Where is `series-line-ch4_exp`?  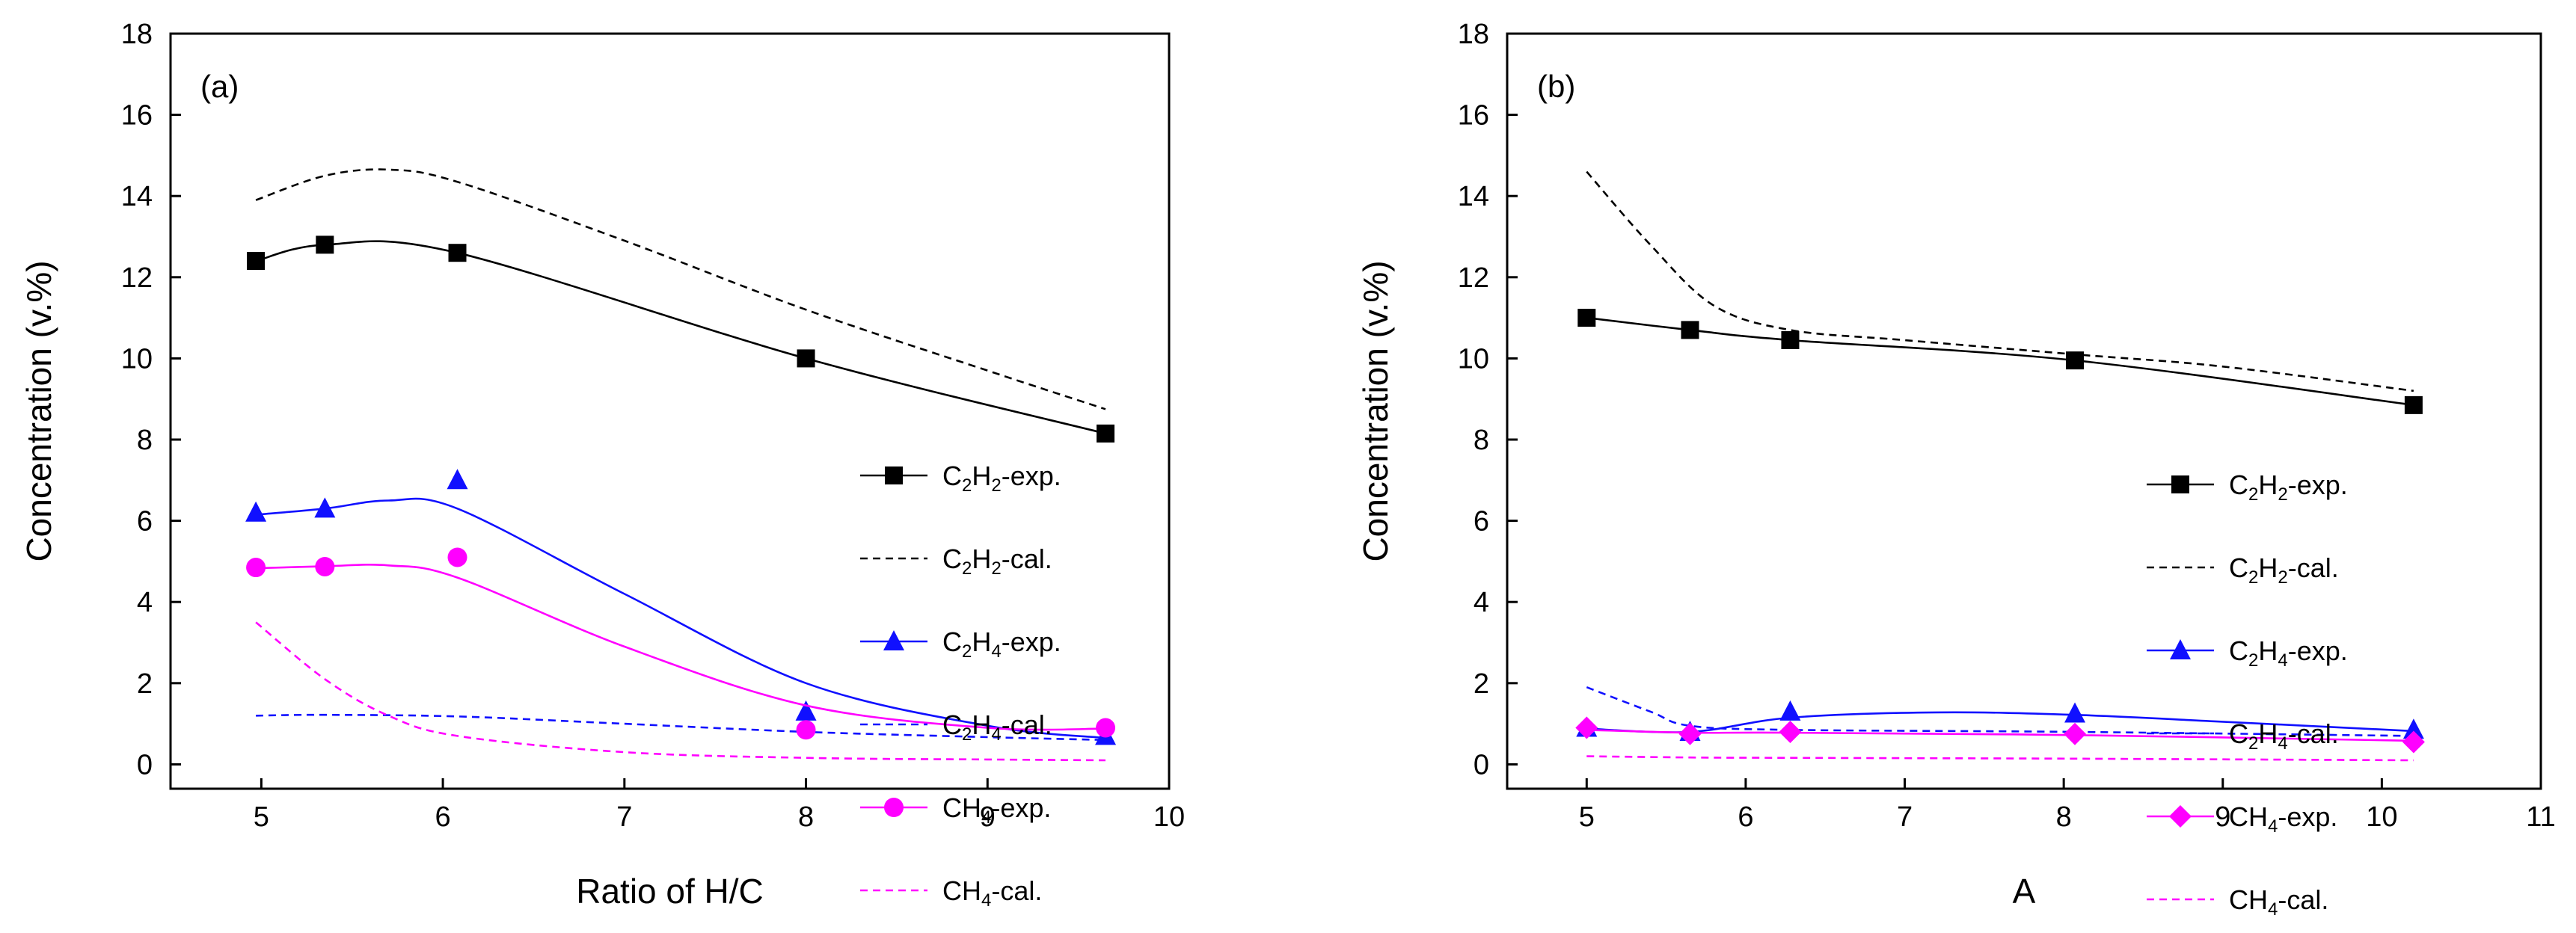
series-line-ch4_exp is located at coordinates (681, 647).